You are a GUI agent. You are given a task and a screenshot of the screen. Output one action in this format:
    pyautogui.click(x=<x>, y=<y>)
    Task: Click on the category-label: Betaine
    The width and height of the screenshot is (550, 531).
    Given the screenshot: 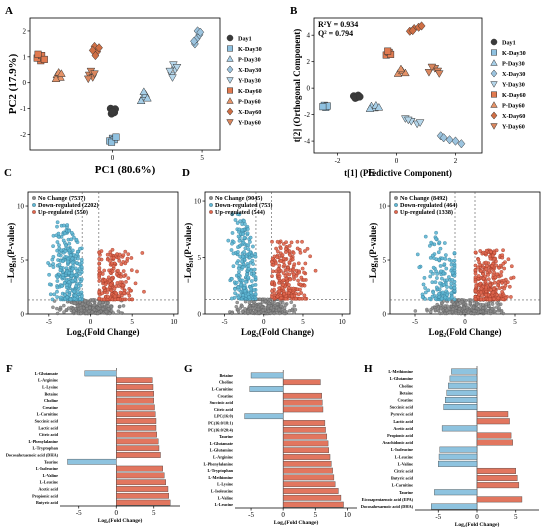 What is the action you would take?
    pyautogui.click(x=407, y=392)
    